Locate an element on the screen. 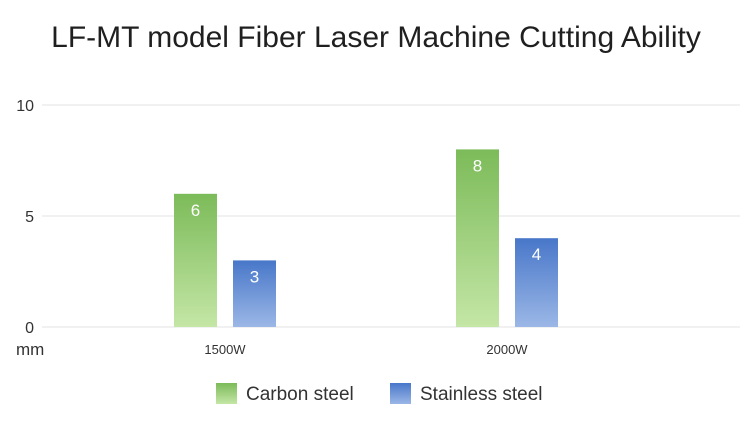 The height and width of the screenshot is (428, 753). x-axis-ticks: 1500W 2000W is located at coordinates (366, 349).